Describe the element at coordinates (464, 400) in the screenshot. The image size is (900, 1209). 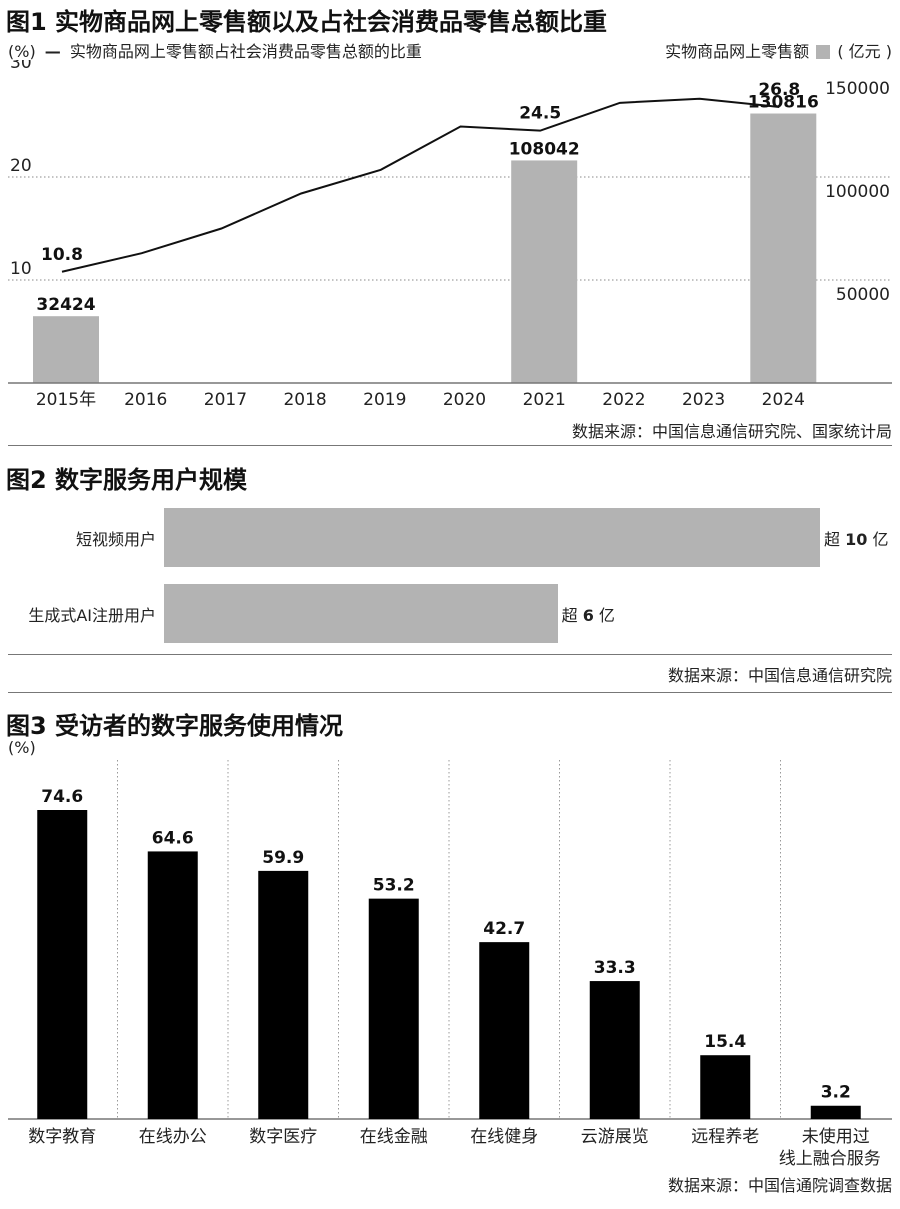
I see `x-tick-label: 2020` at that location.